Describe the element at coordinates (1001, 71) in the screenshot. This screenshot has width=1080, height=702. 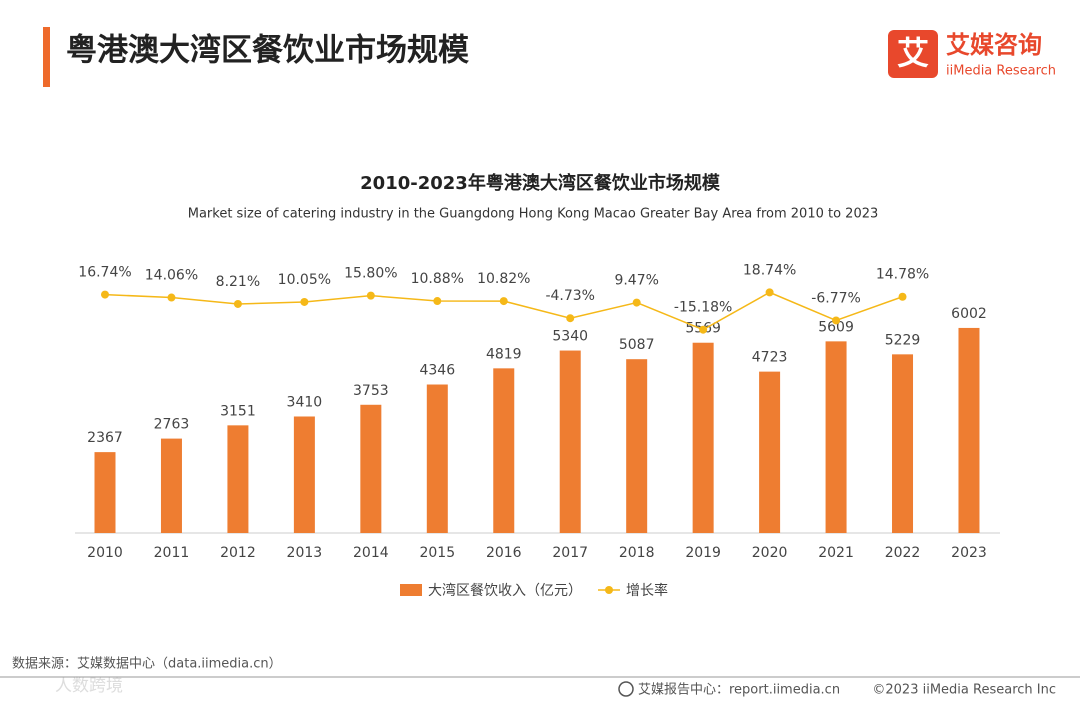
I see `logo-sub: iiMedia Research` at that location.